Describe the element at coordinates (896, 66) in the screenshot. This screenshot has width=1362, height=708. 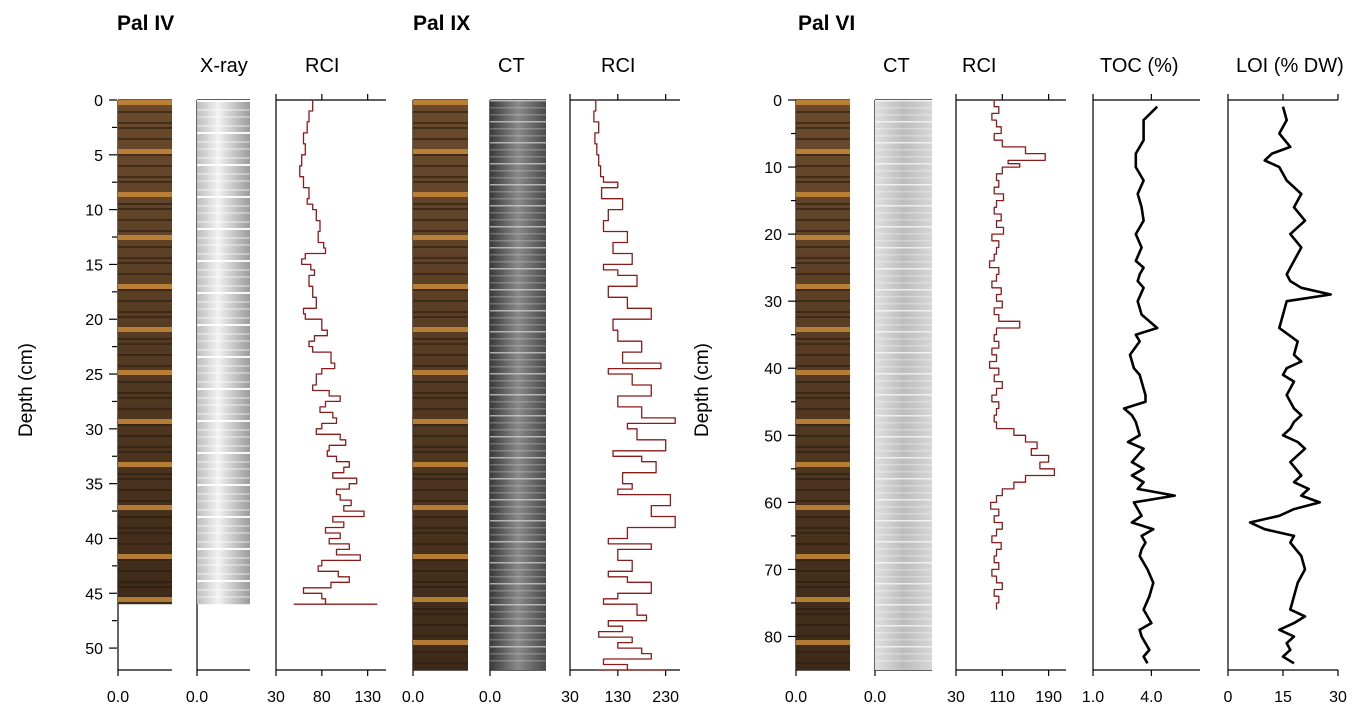
I see `track-label-pal-vi-ct: CT` at that location.